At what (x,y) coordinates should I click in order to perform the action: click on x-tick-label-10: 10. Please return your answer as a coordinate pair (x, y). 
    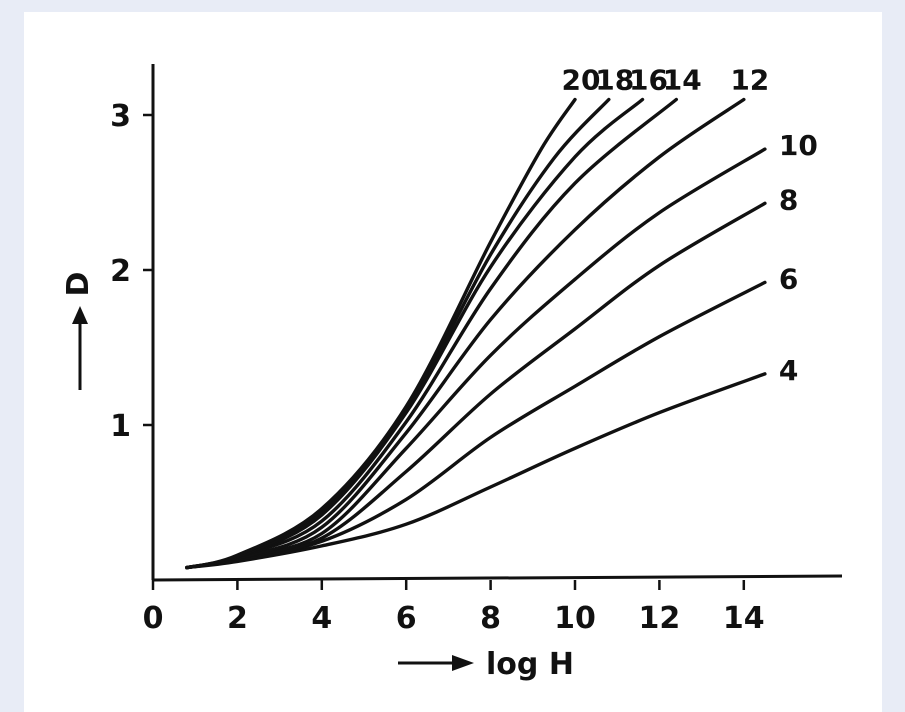
    Looking at the image, I should click on (575, 618).